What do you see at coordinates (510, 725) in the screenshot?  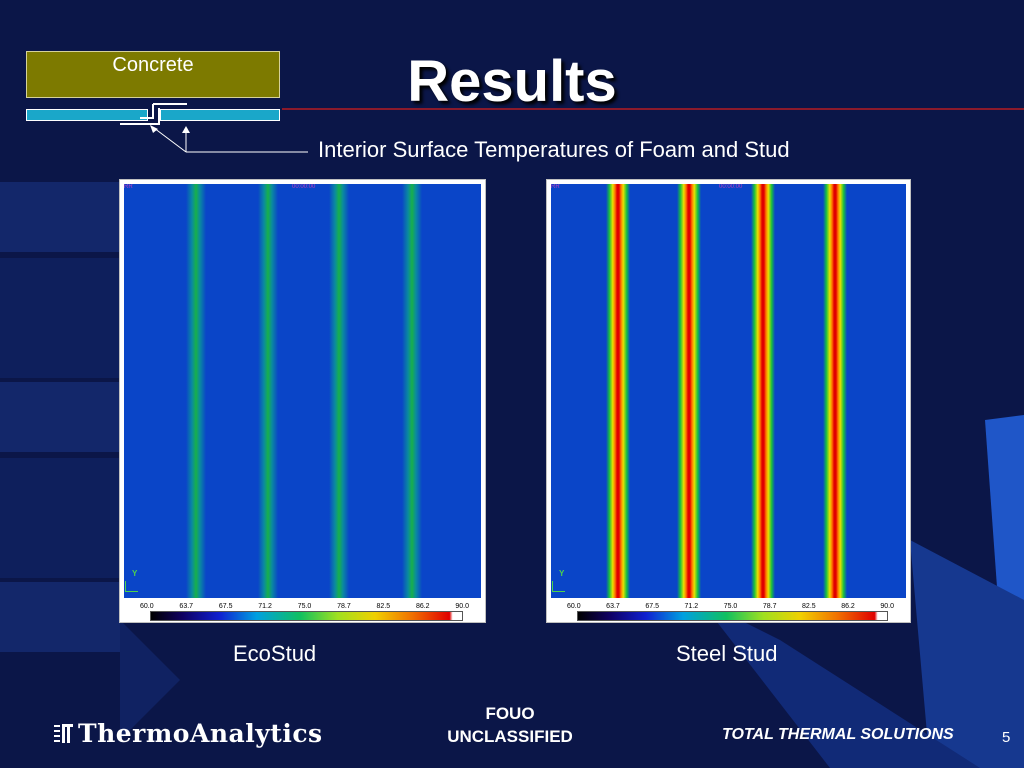 I see `classification-marking: FOUO UNCLASSIFIED` at bounding box center [510, 725].